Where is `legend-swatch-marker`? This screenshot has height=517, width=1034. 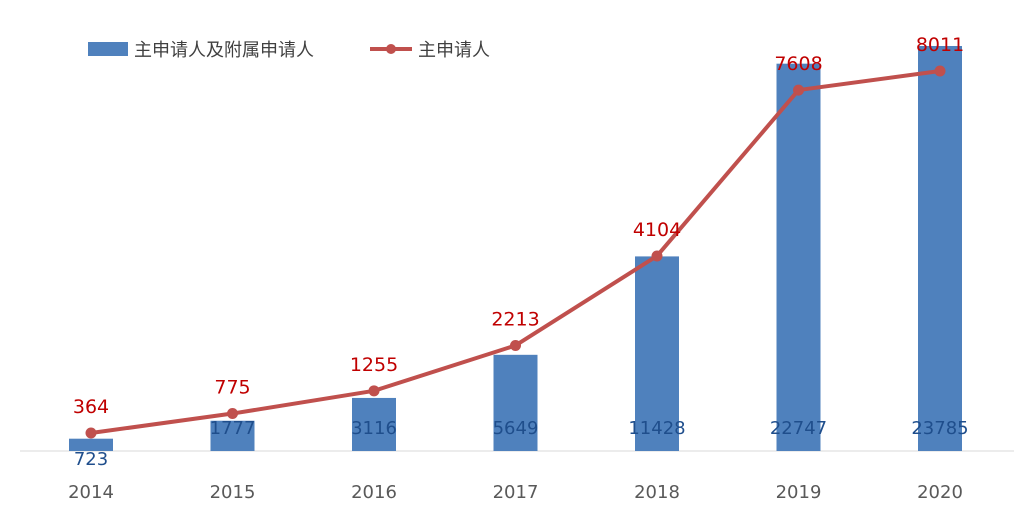
legend-swatch-marker is located at coordinates (391, 49).